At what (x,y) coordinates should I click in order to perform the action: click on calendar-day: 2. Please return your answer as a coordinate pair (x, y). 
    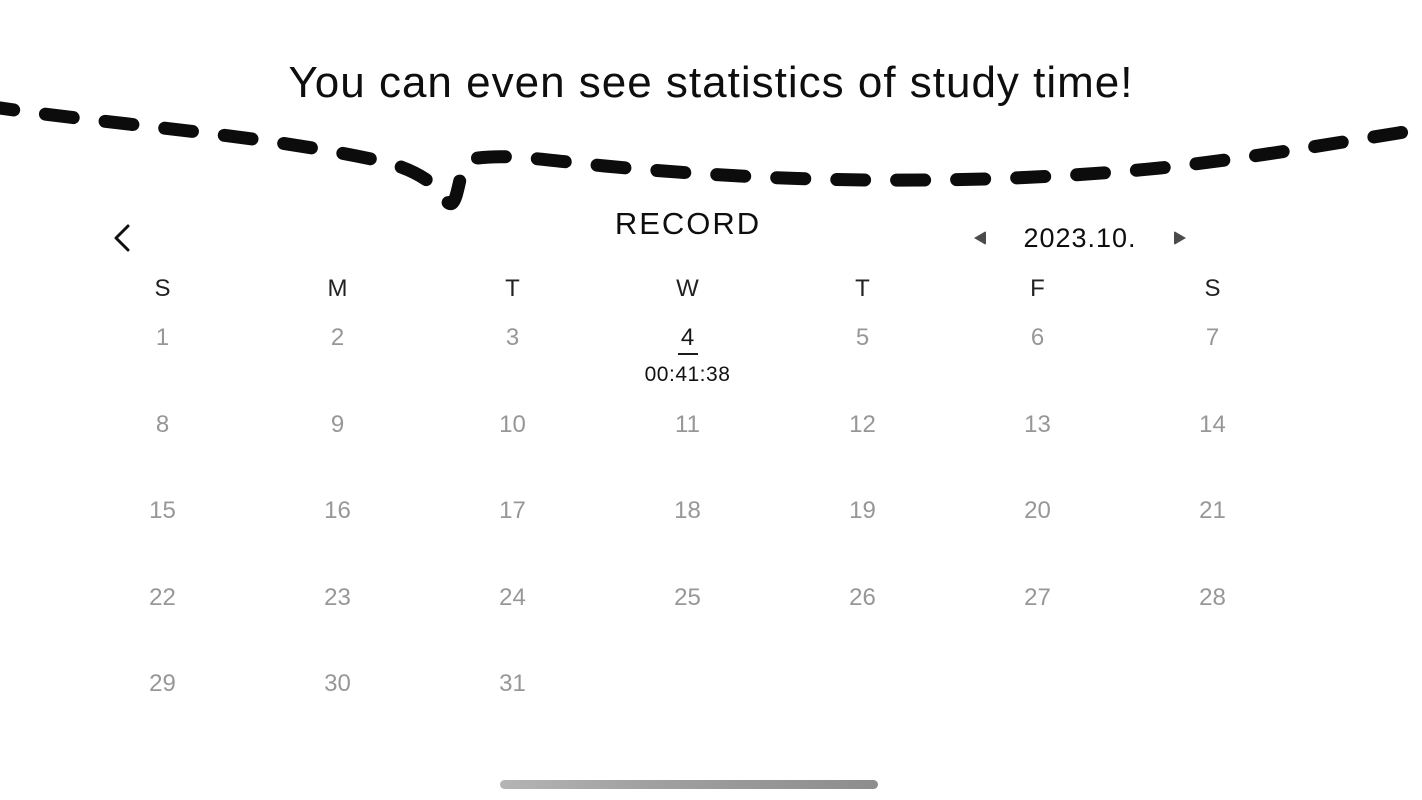
    Looking at the image, I should click on (337, 356).